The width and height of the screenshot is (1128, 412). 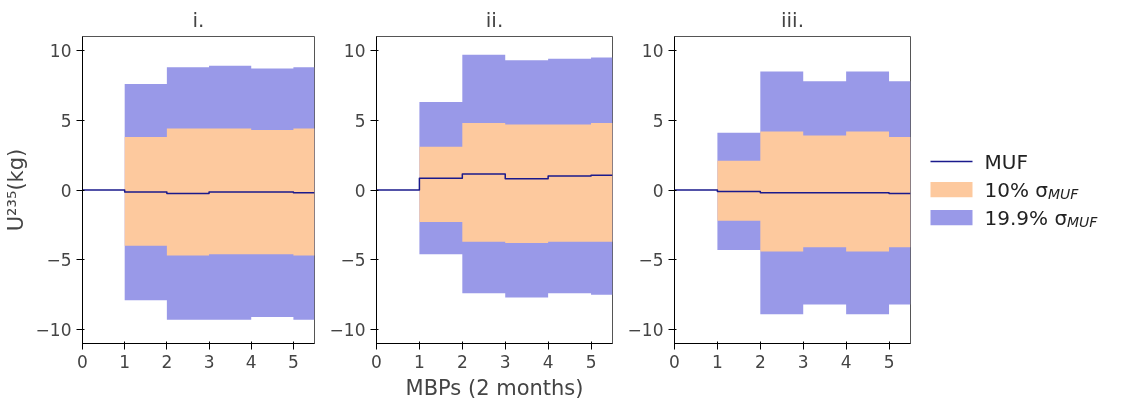 What do you see at coordinates (1006, 161) in the screenshot?
I see `legend-label: MUF` at bounding box center [1006, 161].